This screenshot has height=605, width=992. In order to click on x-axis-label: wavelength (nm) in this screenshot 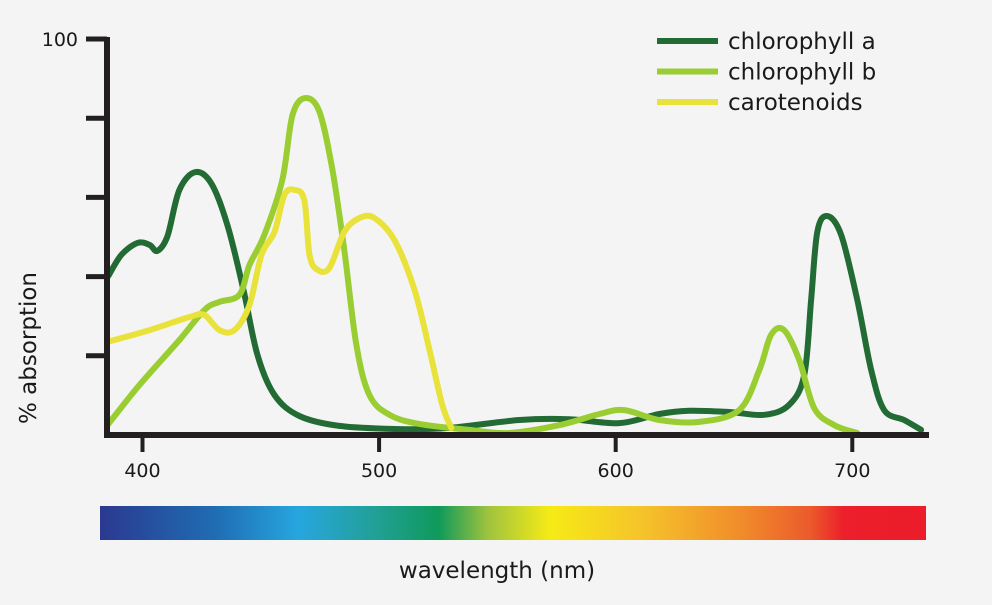, I will do `click(497, 571)`.